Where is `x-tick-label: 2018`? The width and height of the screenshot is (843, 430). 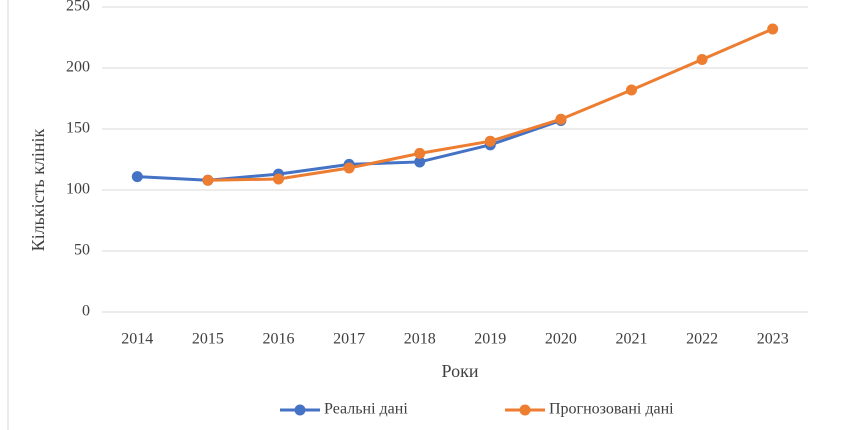 x-tick-label: 2018 is located at coordinates (420, 339).